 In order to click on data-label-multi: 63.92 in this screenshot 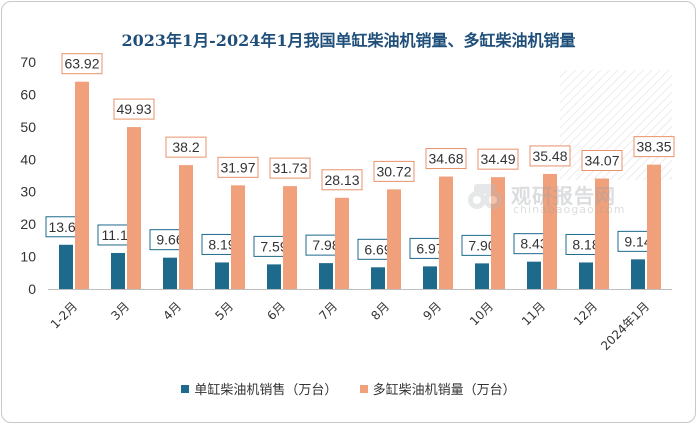, I will do `click(81, 64)`.